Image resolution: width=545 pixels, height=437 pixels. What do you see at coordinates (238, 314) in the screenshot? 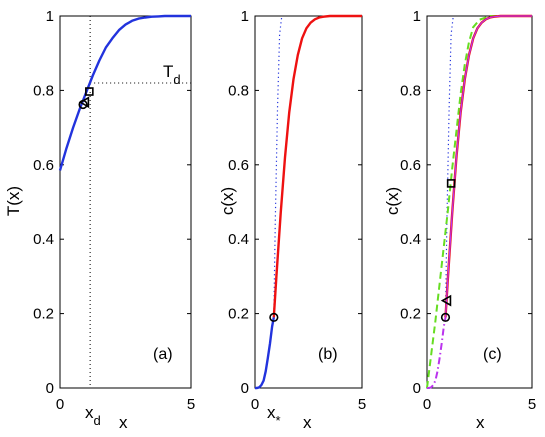
I see `panel-b-ytick-label: 0.2` at bounding box center [238, 314].